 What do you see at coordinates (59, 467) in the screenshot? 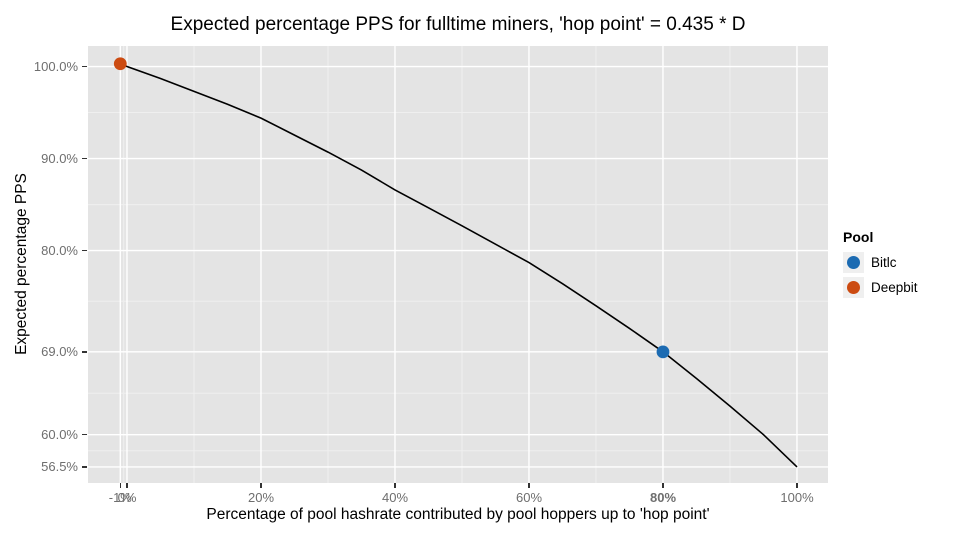
I see `y-tick-label: 56.5%` at bounding box center [59, 467].